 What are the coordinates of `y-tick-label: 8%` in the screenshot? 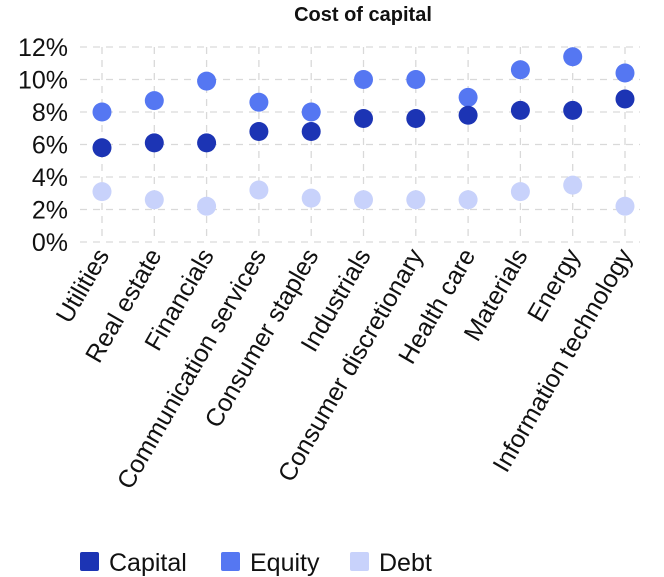 It's located at (50, 113).